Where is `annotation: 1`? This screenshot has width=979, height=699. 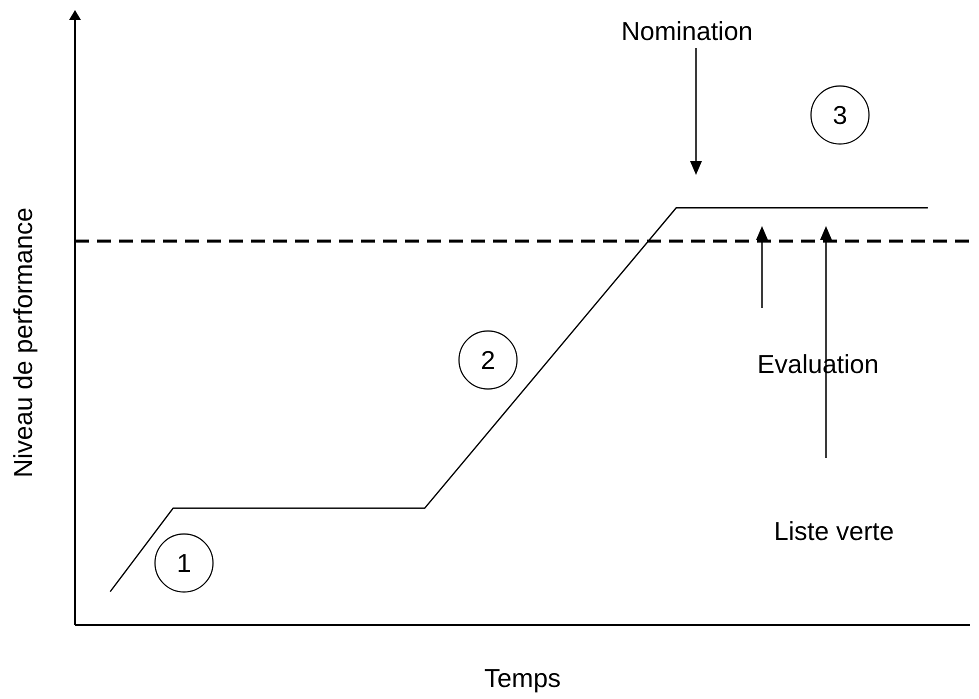
annotation: 1 is located at coordinates (184, 563).